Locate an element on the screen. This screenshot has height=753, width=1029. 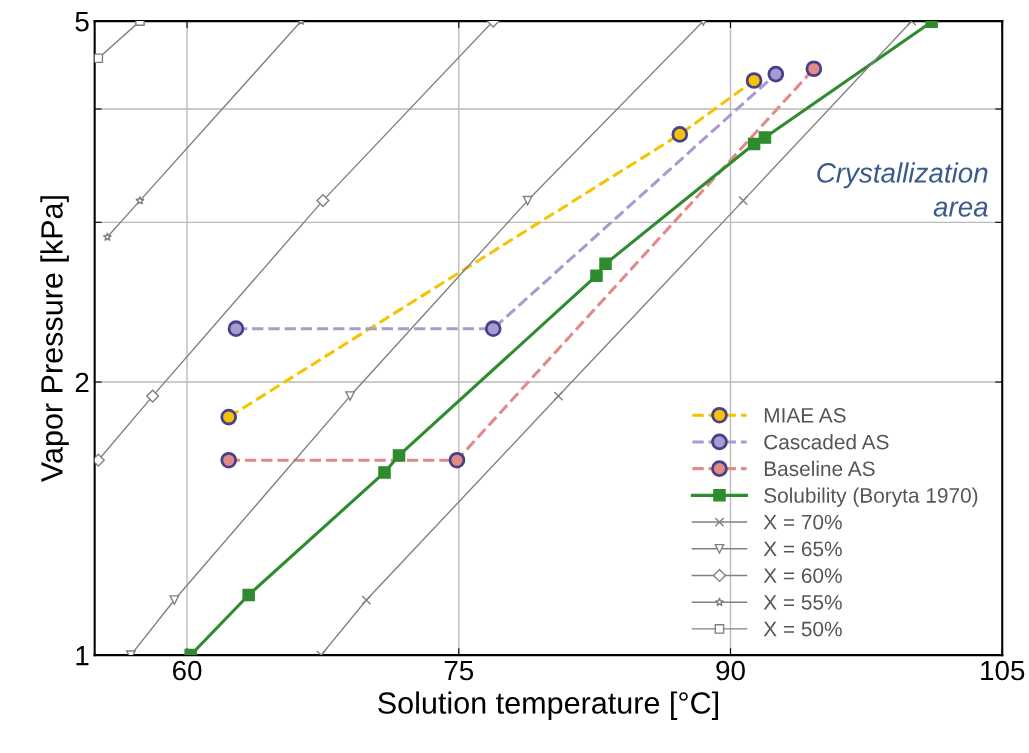
x-tick-label: 75 is located at coordinates (459, 670).